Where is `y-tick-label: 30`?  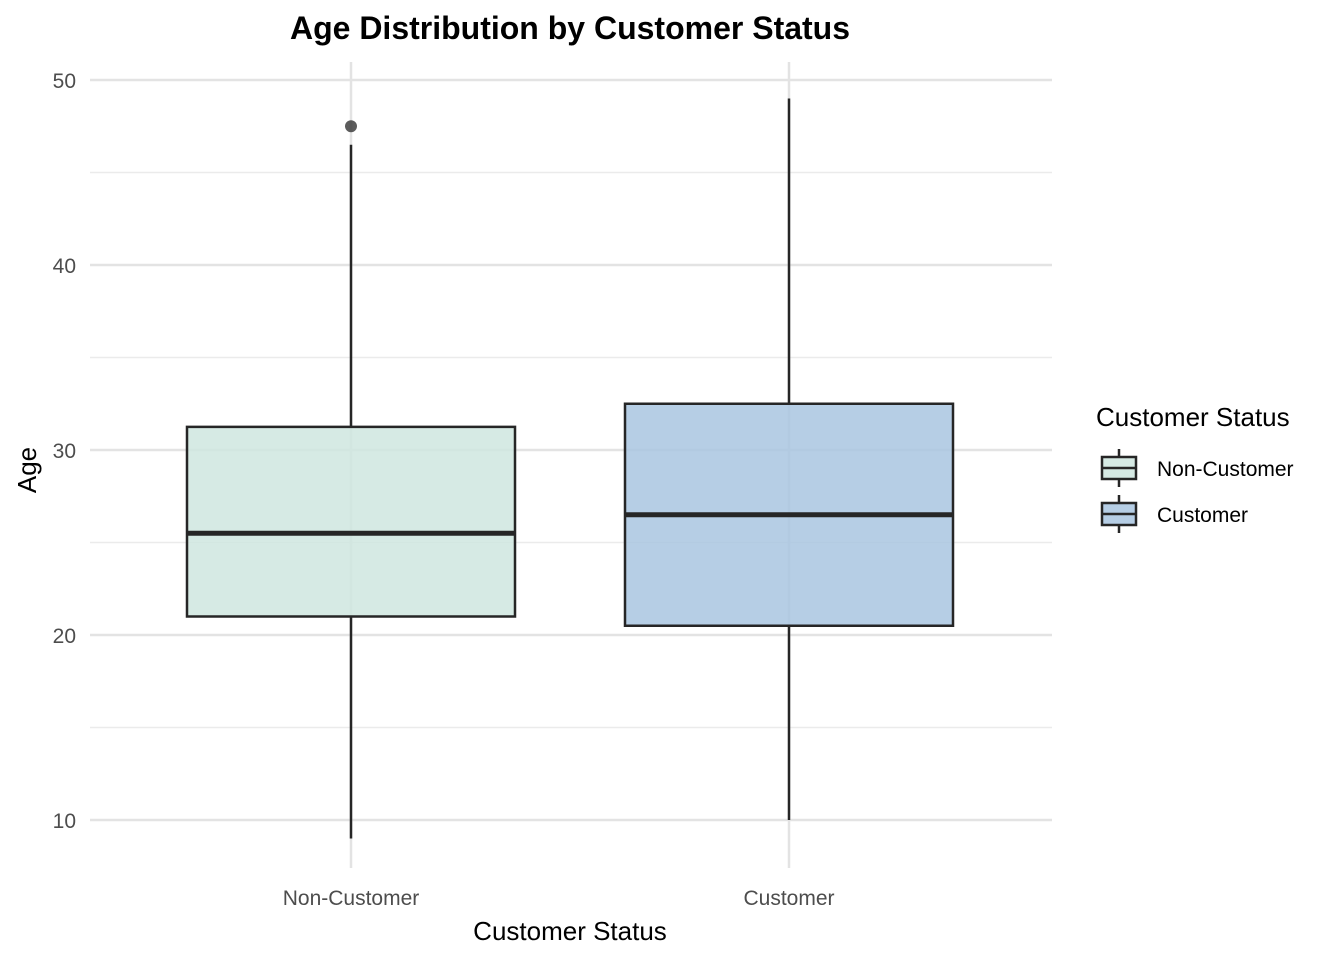 y-tick-label: 30 is located at coordinates (64, 451).